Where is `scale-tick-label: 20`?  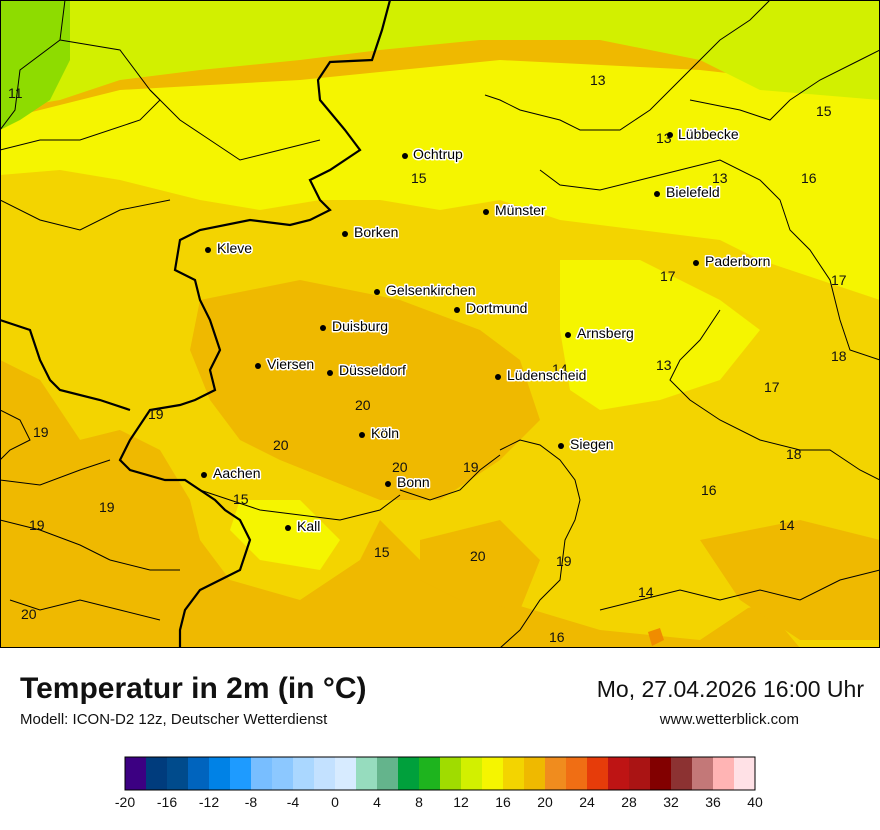
scale-tick-label: 20 is located at coordinates (545, 802).